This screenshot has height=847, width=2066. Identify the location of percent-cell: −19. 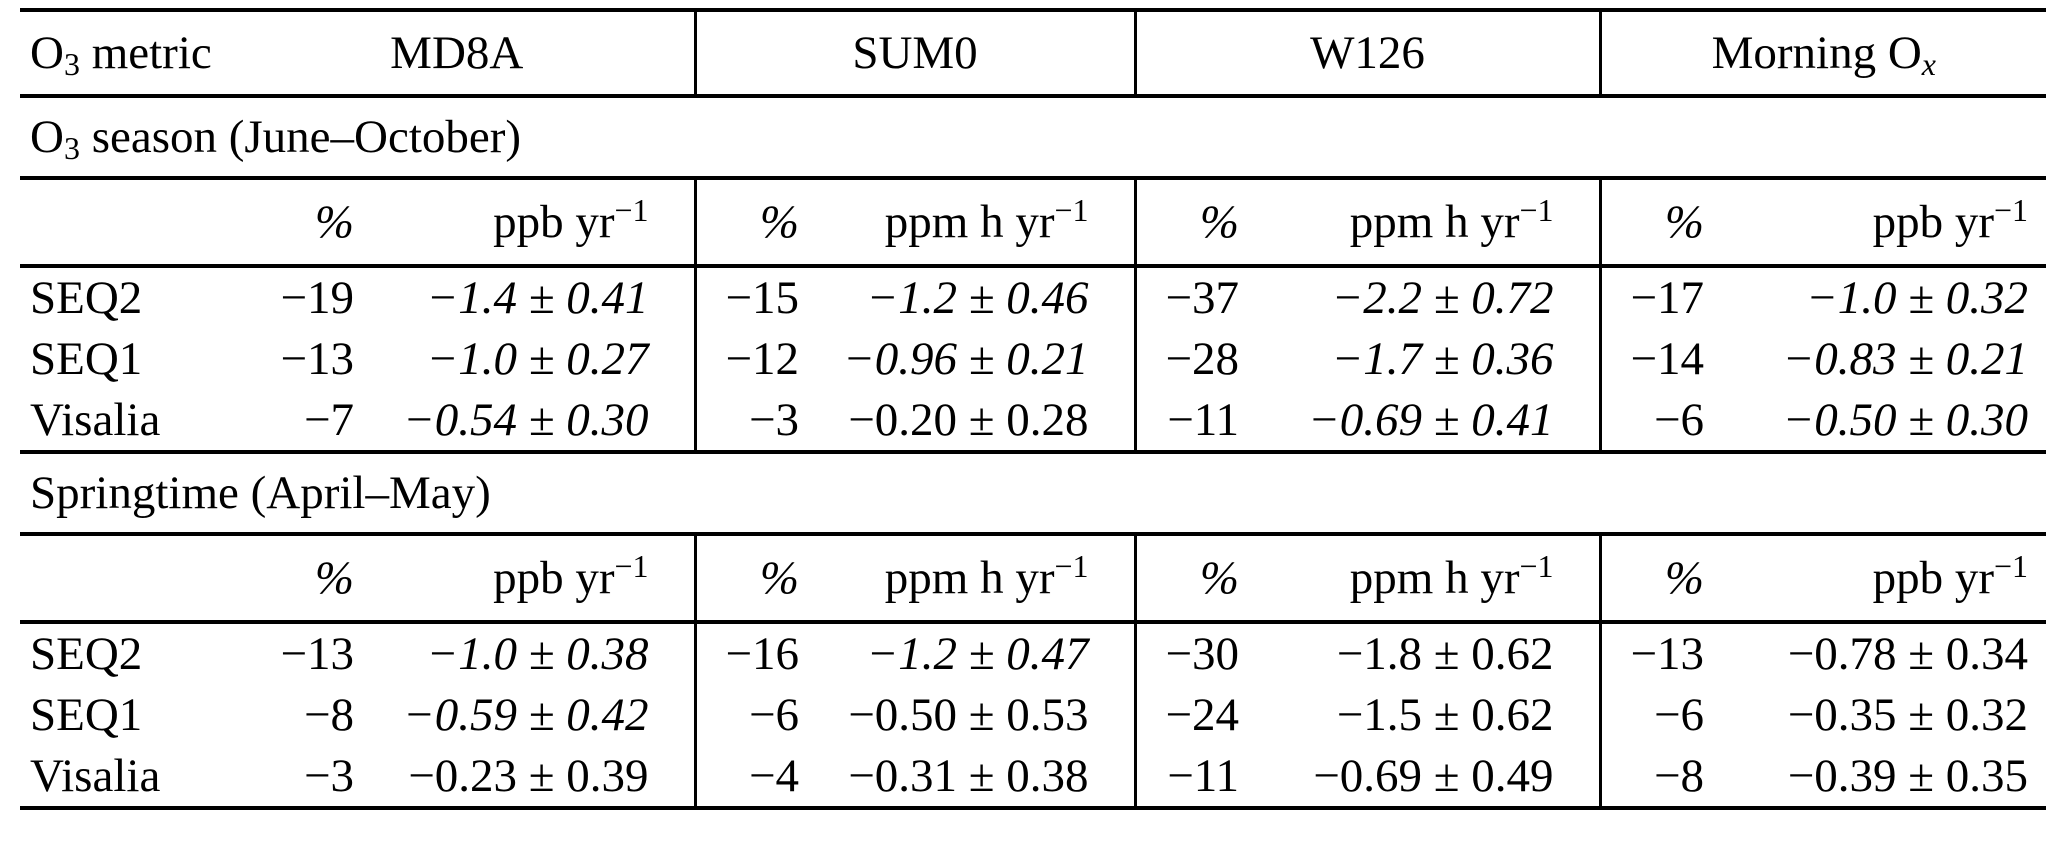
(317, 298).